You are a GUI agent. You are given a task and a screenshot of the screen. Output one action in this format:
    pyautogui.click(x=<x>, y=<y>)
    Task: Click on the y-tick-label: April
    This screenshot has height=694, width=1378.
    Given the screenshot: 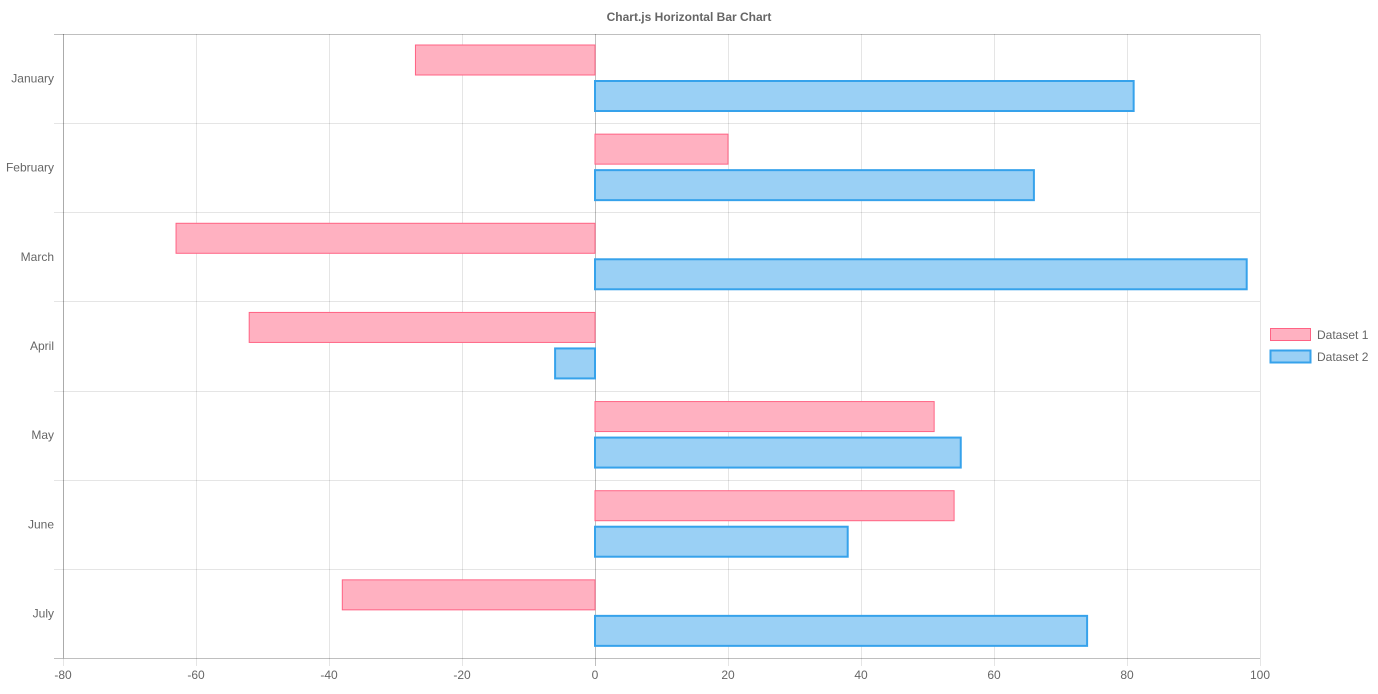 What is the action you would take?
    pyautogui.click(x=42, y=346)
    